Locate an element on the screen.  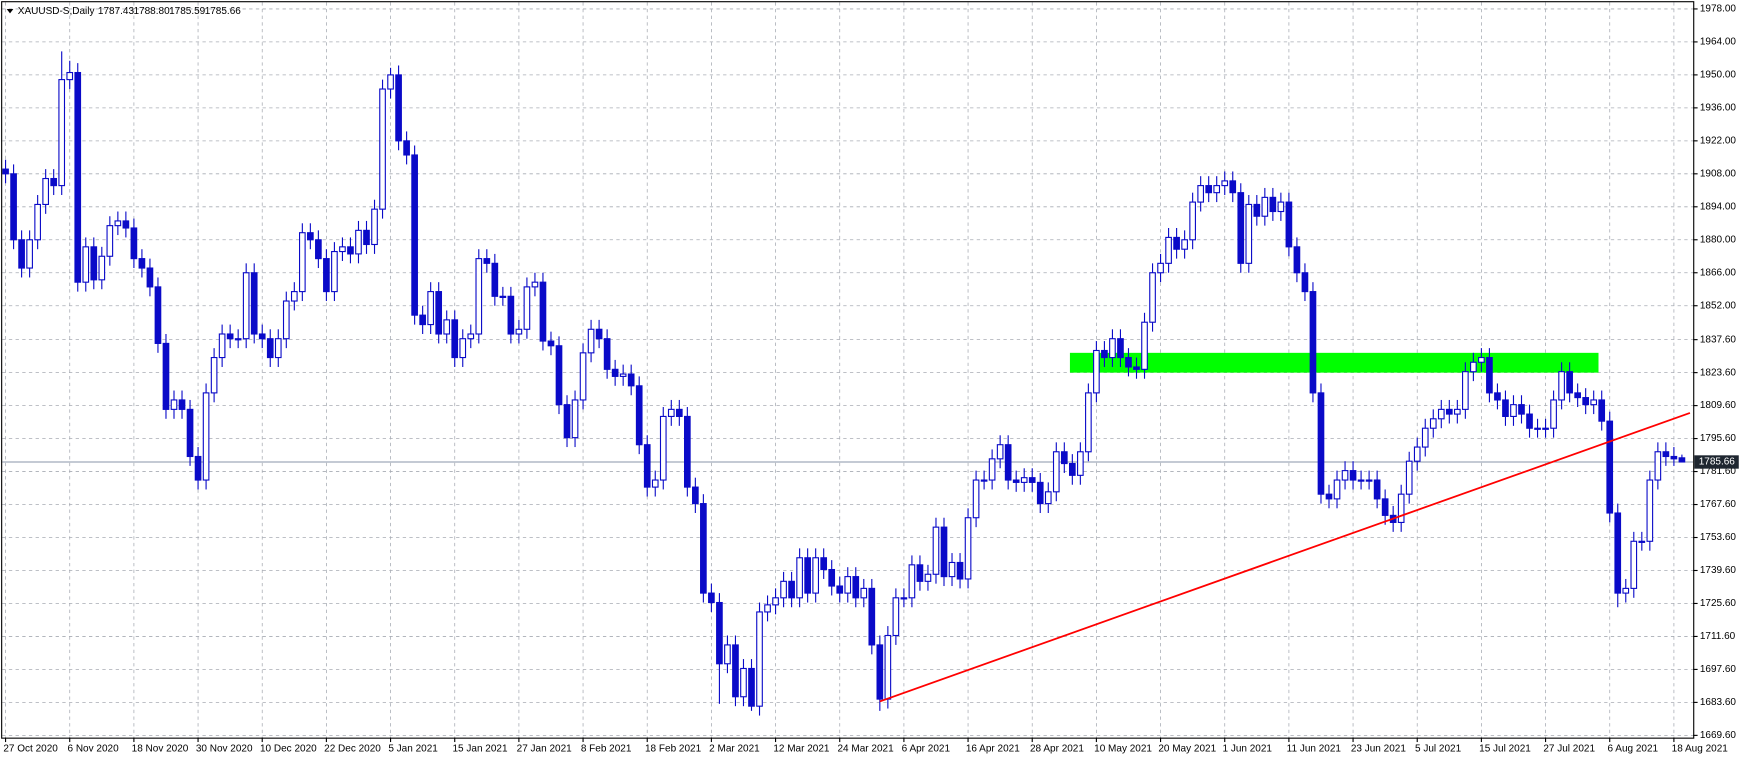
y-tick-label: 1852.00 is located at coordinates (1718, 305).